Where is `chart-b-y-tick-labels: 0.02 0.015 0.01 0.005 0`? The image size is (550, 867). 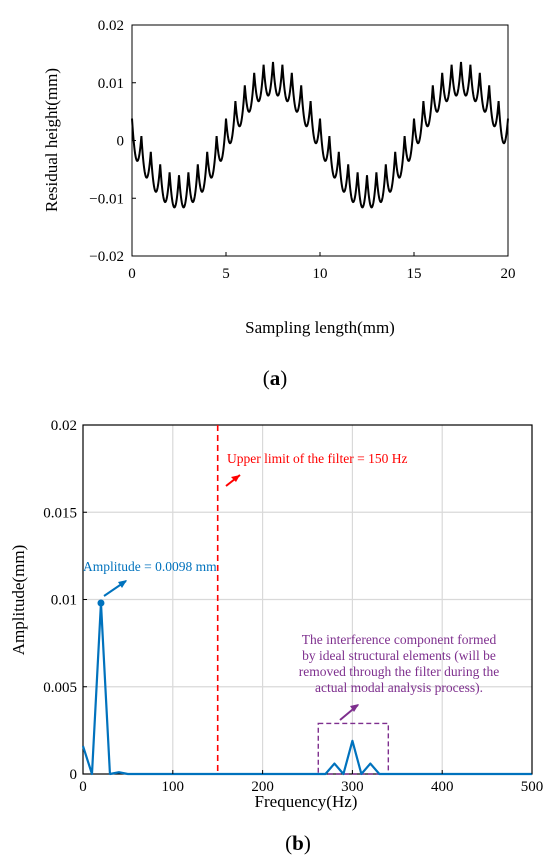
chart-b-y-tick-labels: 0.02 0.015 0.01 0.005 0 is located at coordinates (65, 600).